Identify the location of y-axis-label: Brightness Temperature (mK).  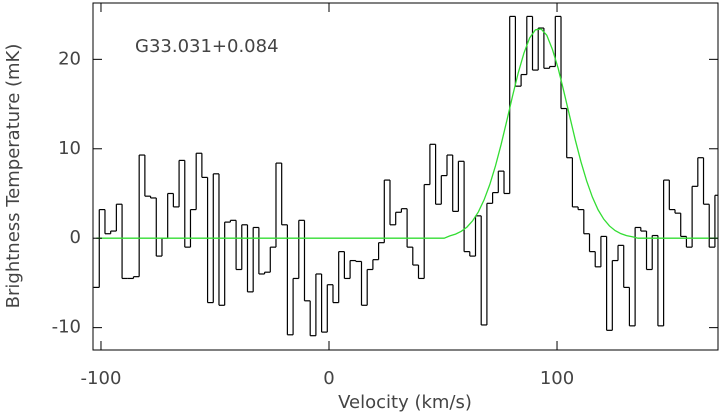
(13, 176).